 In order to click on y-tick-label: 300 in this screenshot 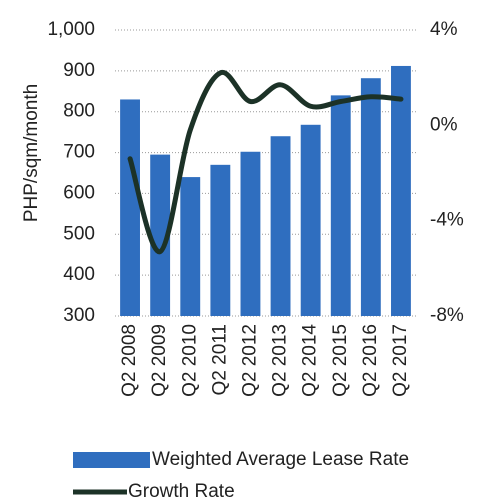, I will do `click(79, 315)`.